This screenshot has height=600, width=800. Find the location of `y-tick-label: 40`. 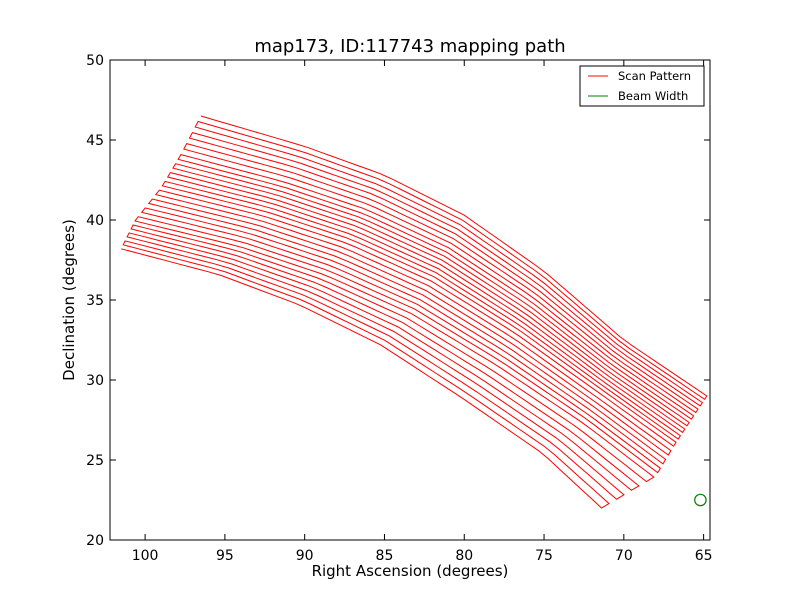

y-tick-label: 40 is located at coordinates (95, 221).